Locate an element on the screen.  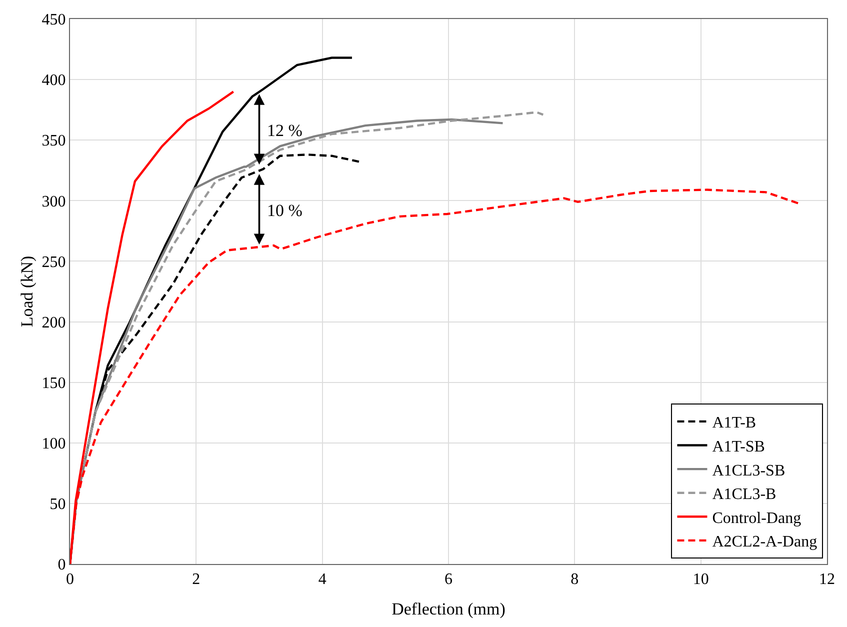
y-tick-label: 200 is located at coordinates (54, 323).